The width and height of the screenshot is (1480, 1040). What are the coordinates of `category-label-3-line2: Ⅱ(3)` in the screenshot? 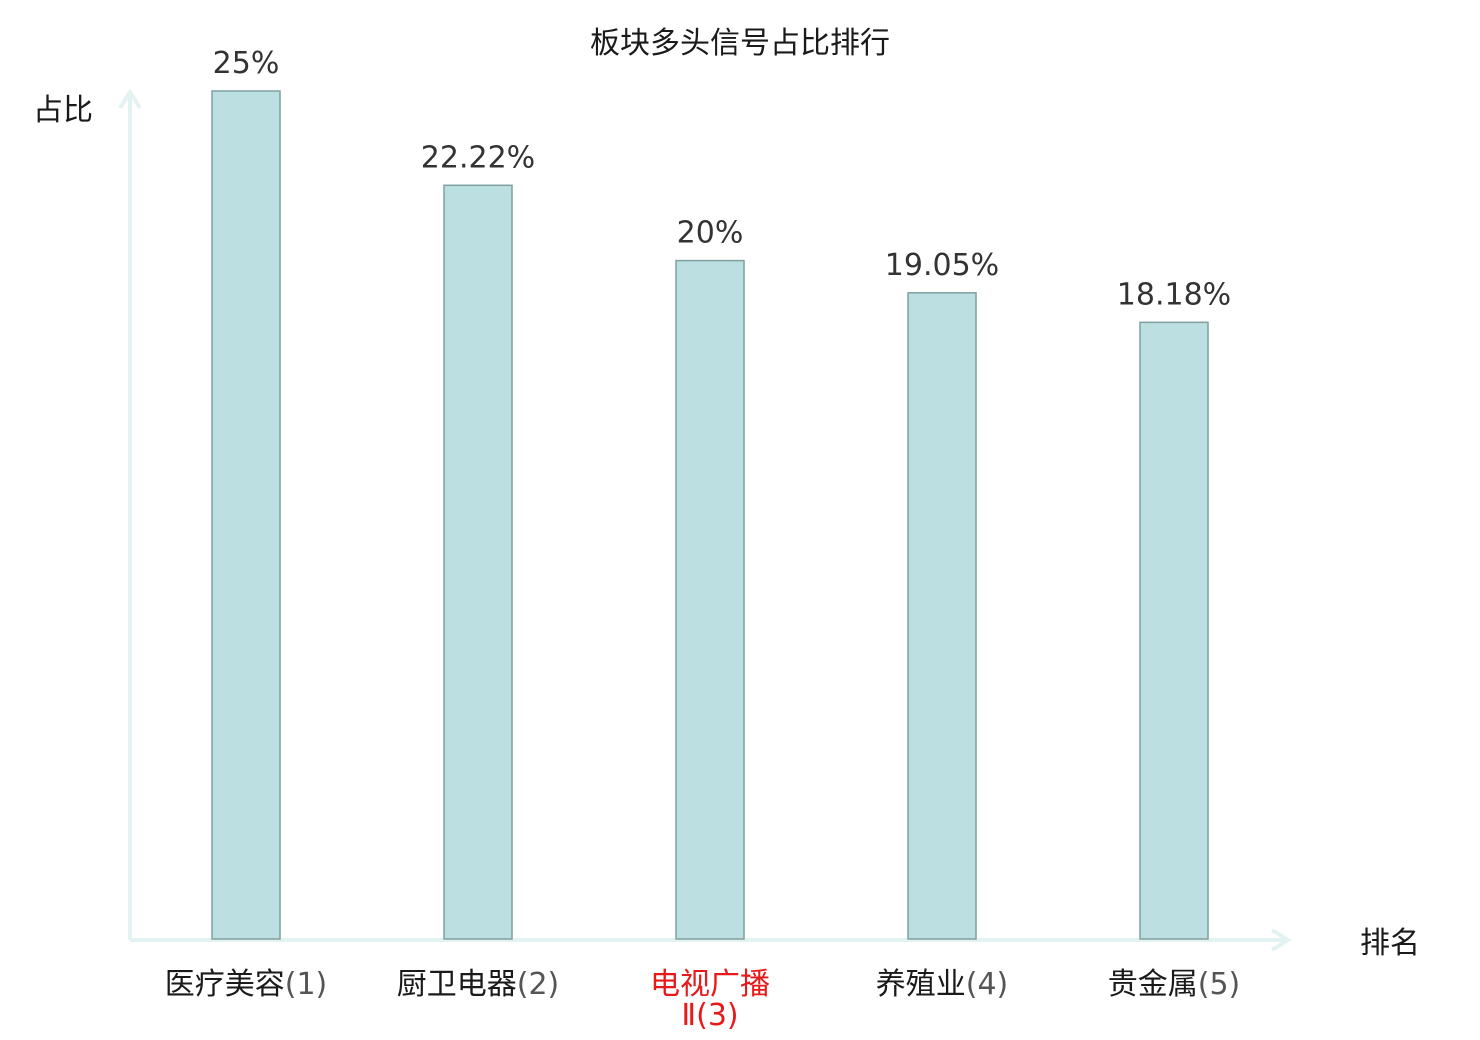 It's located at (709, 1015).